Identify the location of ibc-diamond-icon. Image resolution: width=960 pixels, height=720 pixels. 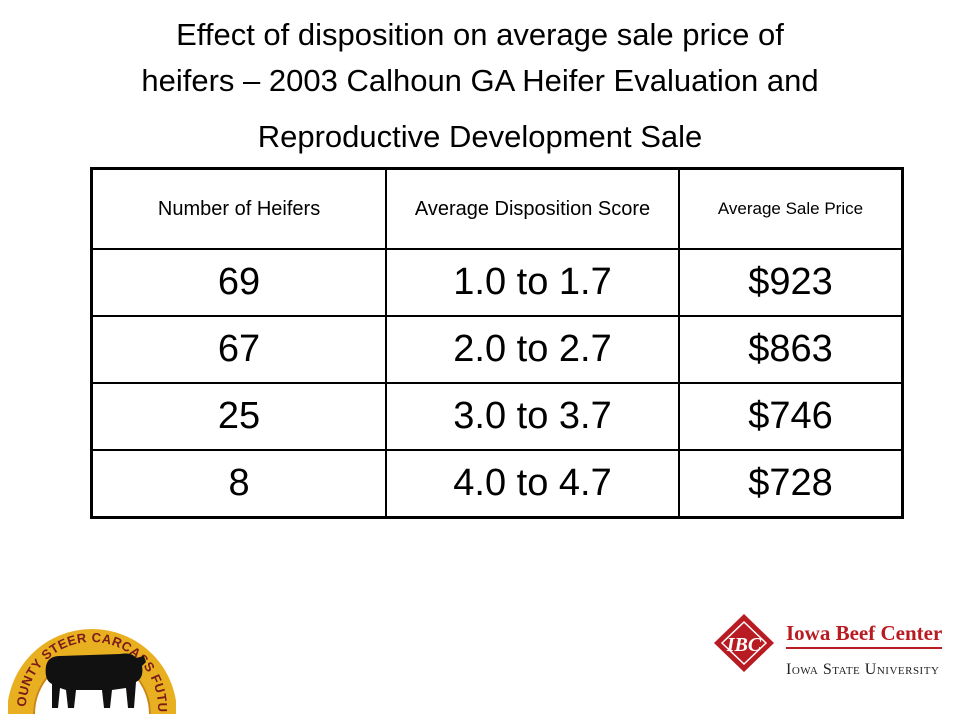
(744, 643).